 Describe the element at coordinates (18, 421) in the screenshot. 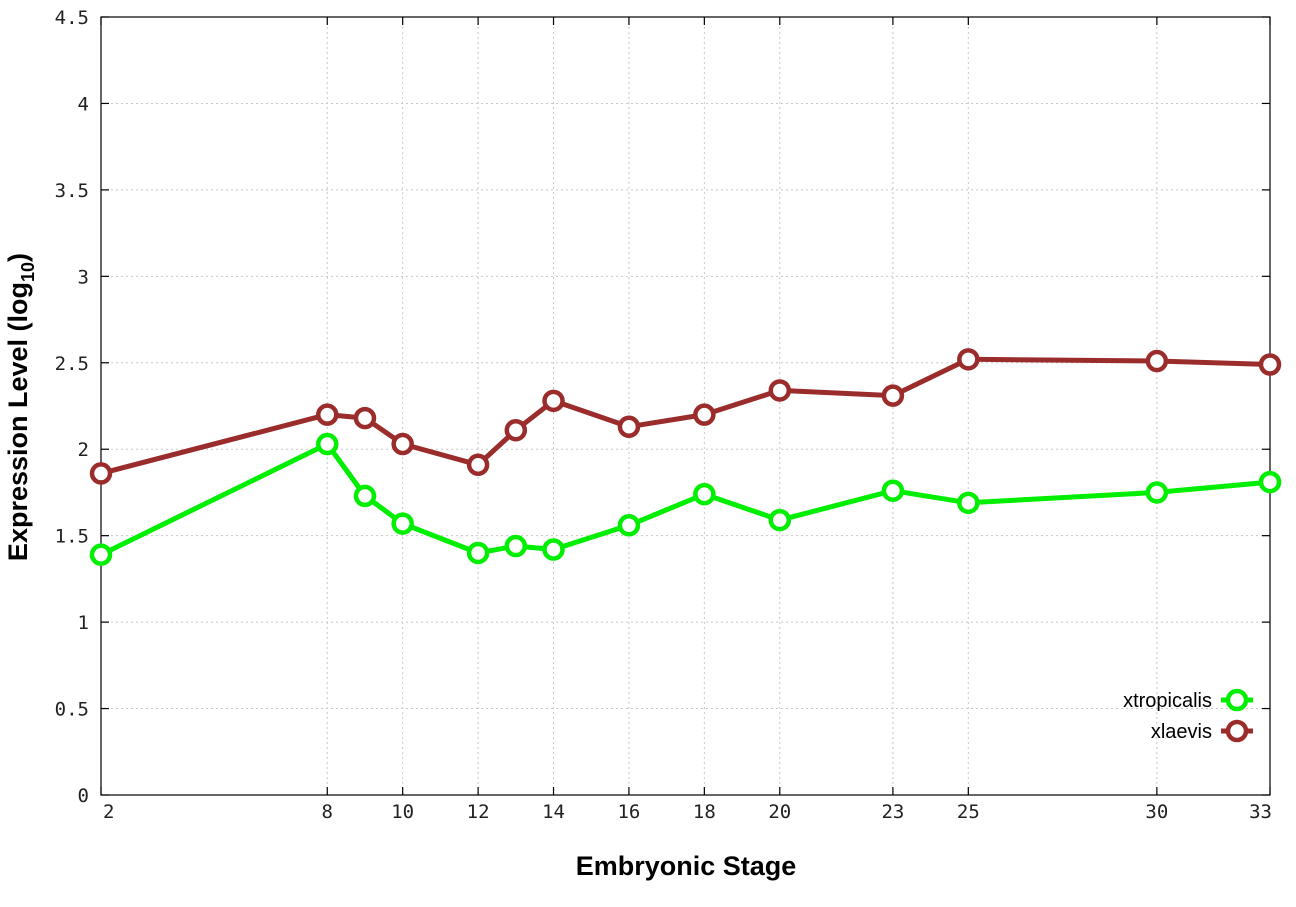

I see `y-axis-title-main: Expression Level (log` at that location.